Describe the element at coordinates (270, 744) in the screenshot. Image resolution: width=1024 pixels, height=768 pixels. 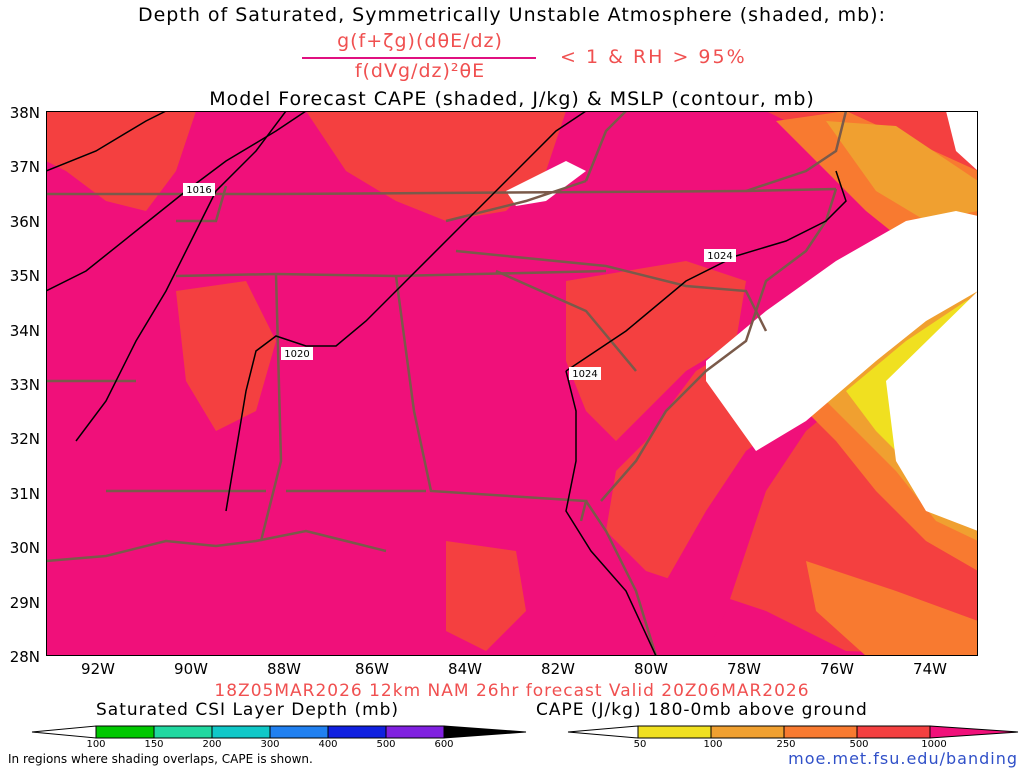
I see `csi-tick: 300` at that location.